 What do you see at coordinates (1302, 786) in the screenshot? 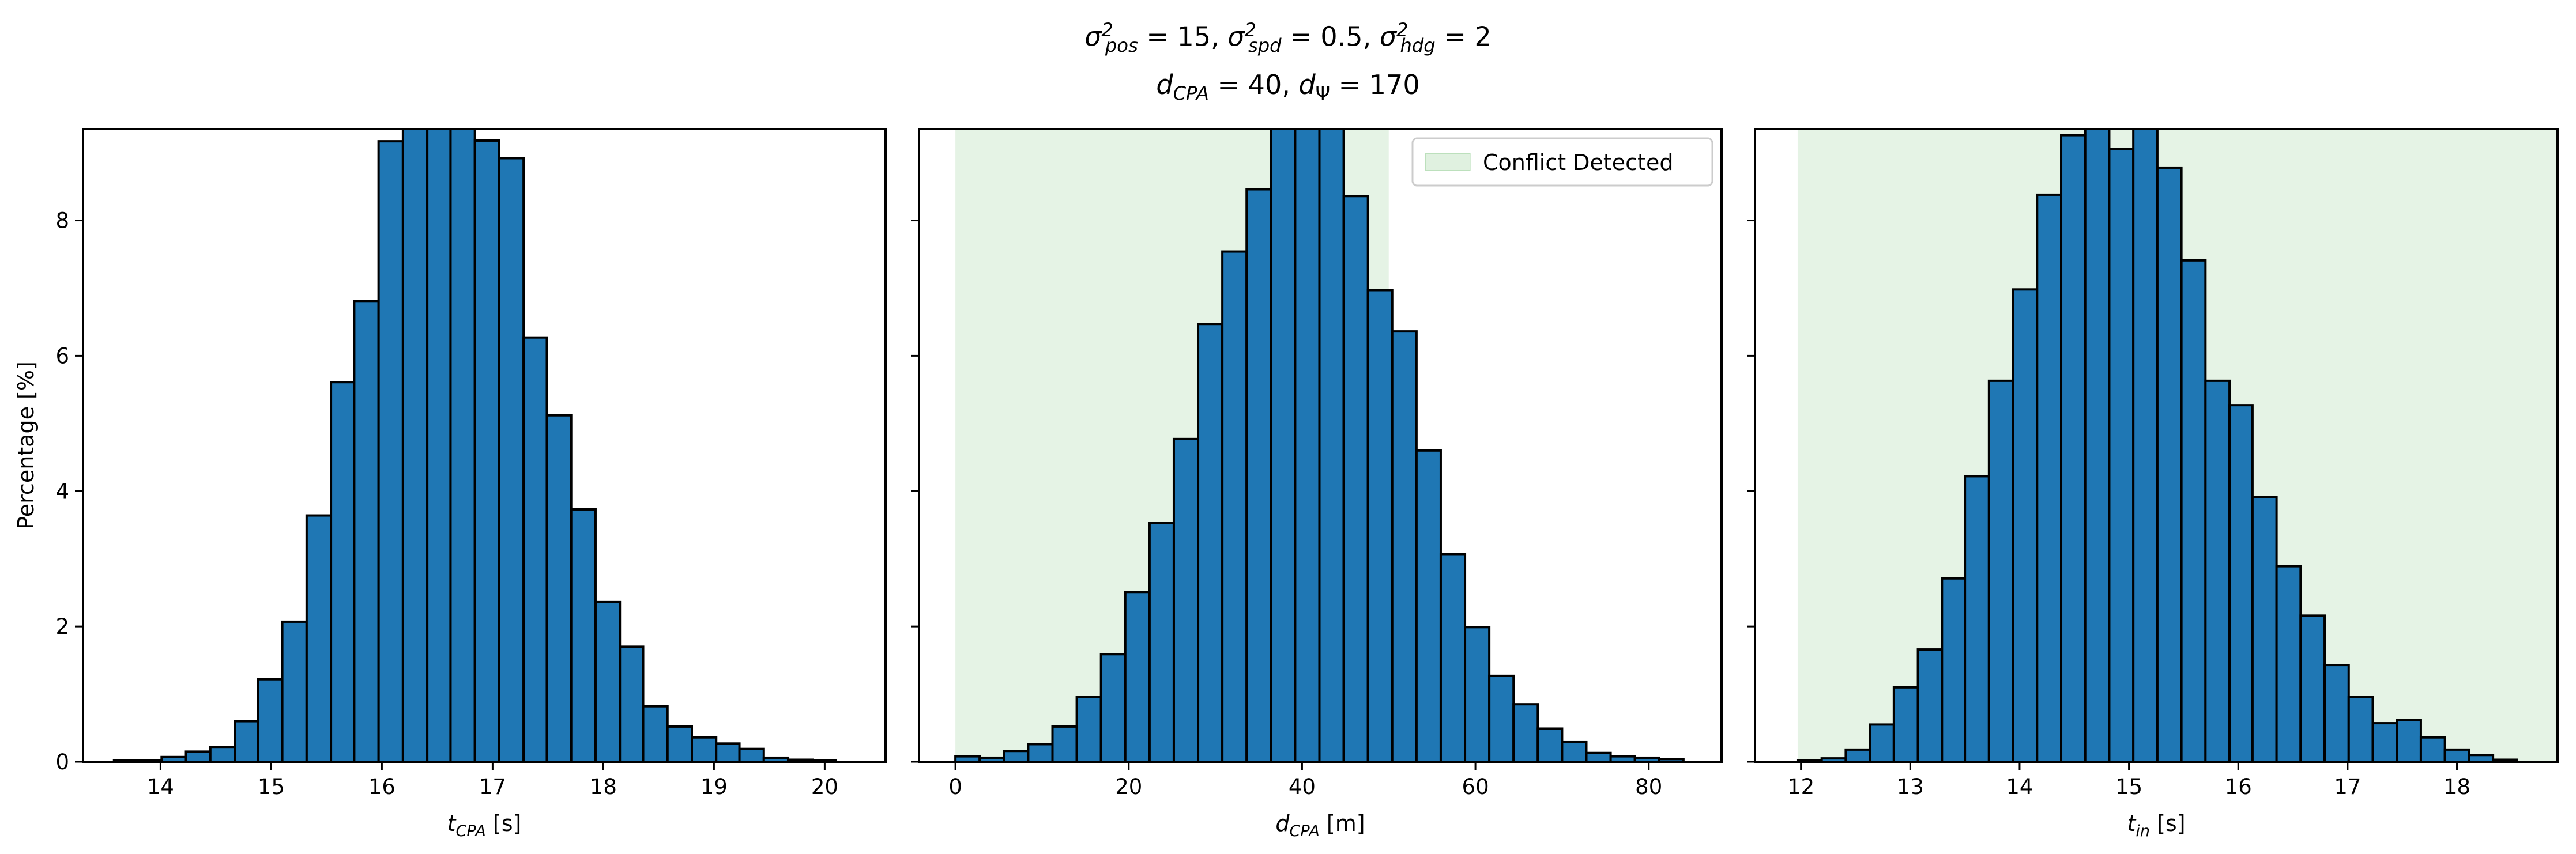
I see `x-tick-label: 40` at bounding box center [1302, 786].